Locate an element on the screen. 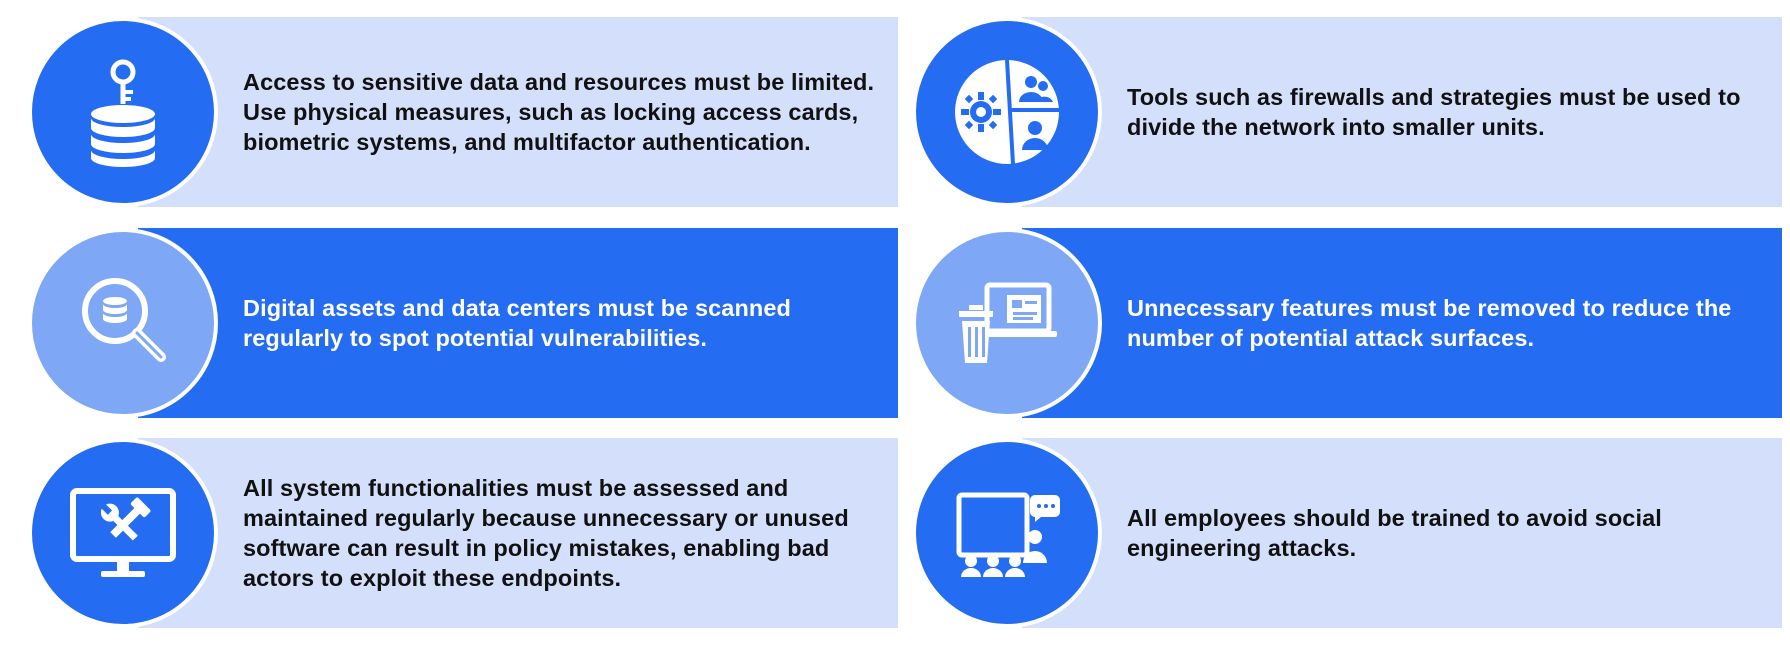 The image size is (1790, 652). training-presentation-icon is located at coordinates (1008, 534).